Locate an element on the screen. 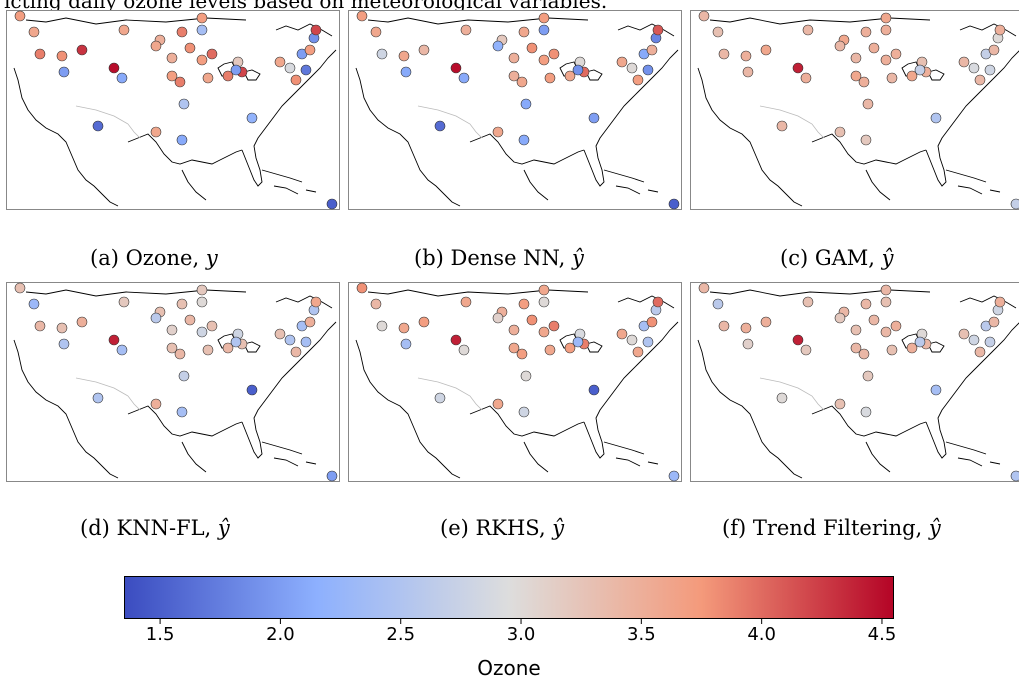 This screenshot has width=1019, height=686. panel-label-d: (d) KNN-FL, ŷ is located at coordinates (155, 528).